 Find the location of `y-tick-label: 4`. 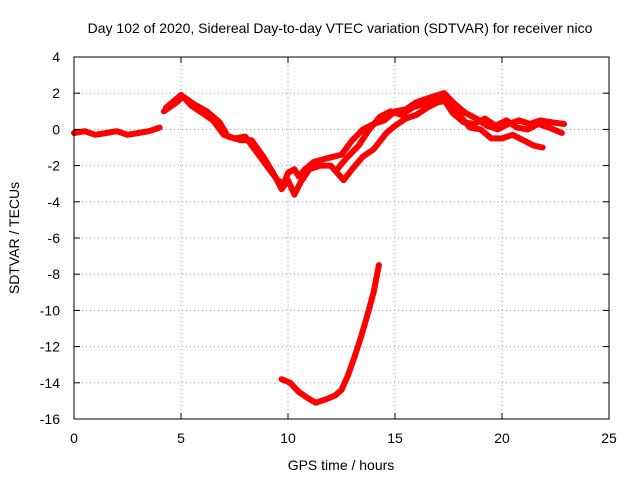

y-tick-label: 4 is located at coordinates (56, 57).